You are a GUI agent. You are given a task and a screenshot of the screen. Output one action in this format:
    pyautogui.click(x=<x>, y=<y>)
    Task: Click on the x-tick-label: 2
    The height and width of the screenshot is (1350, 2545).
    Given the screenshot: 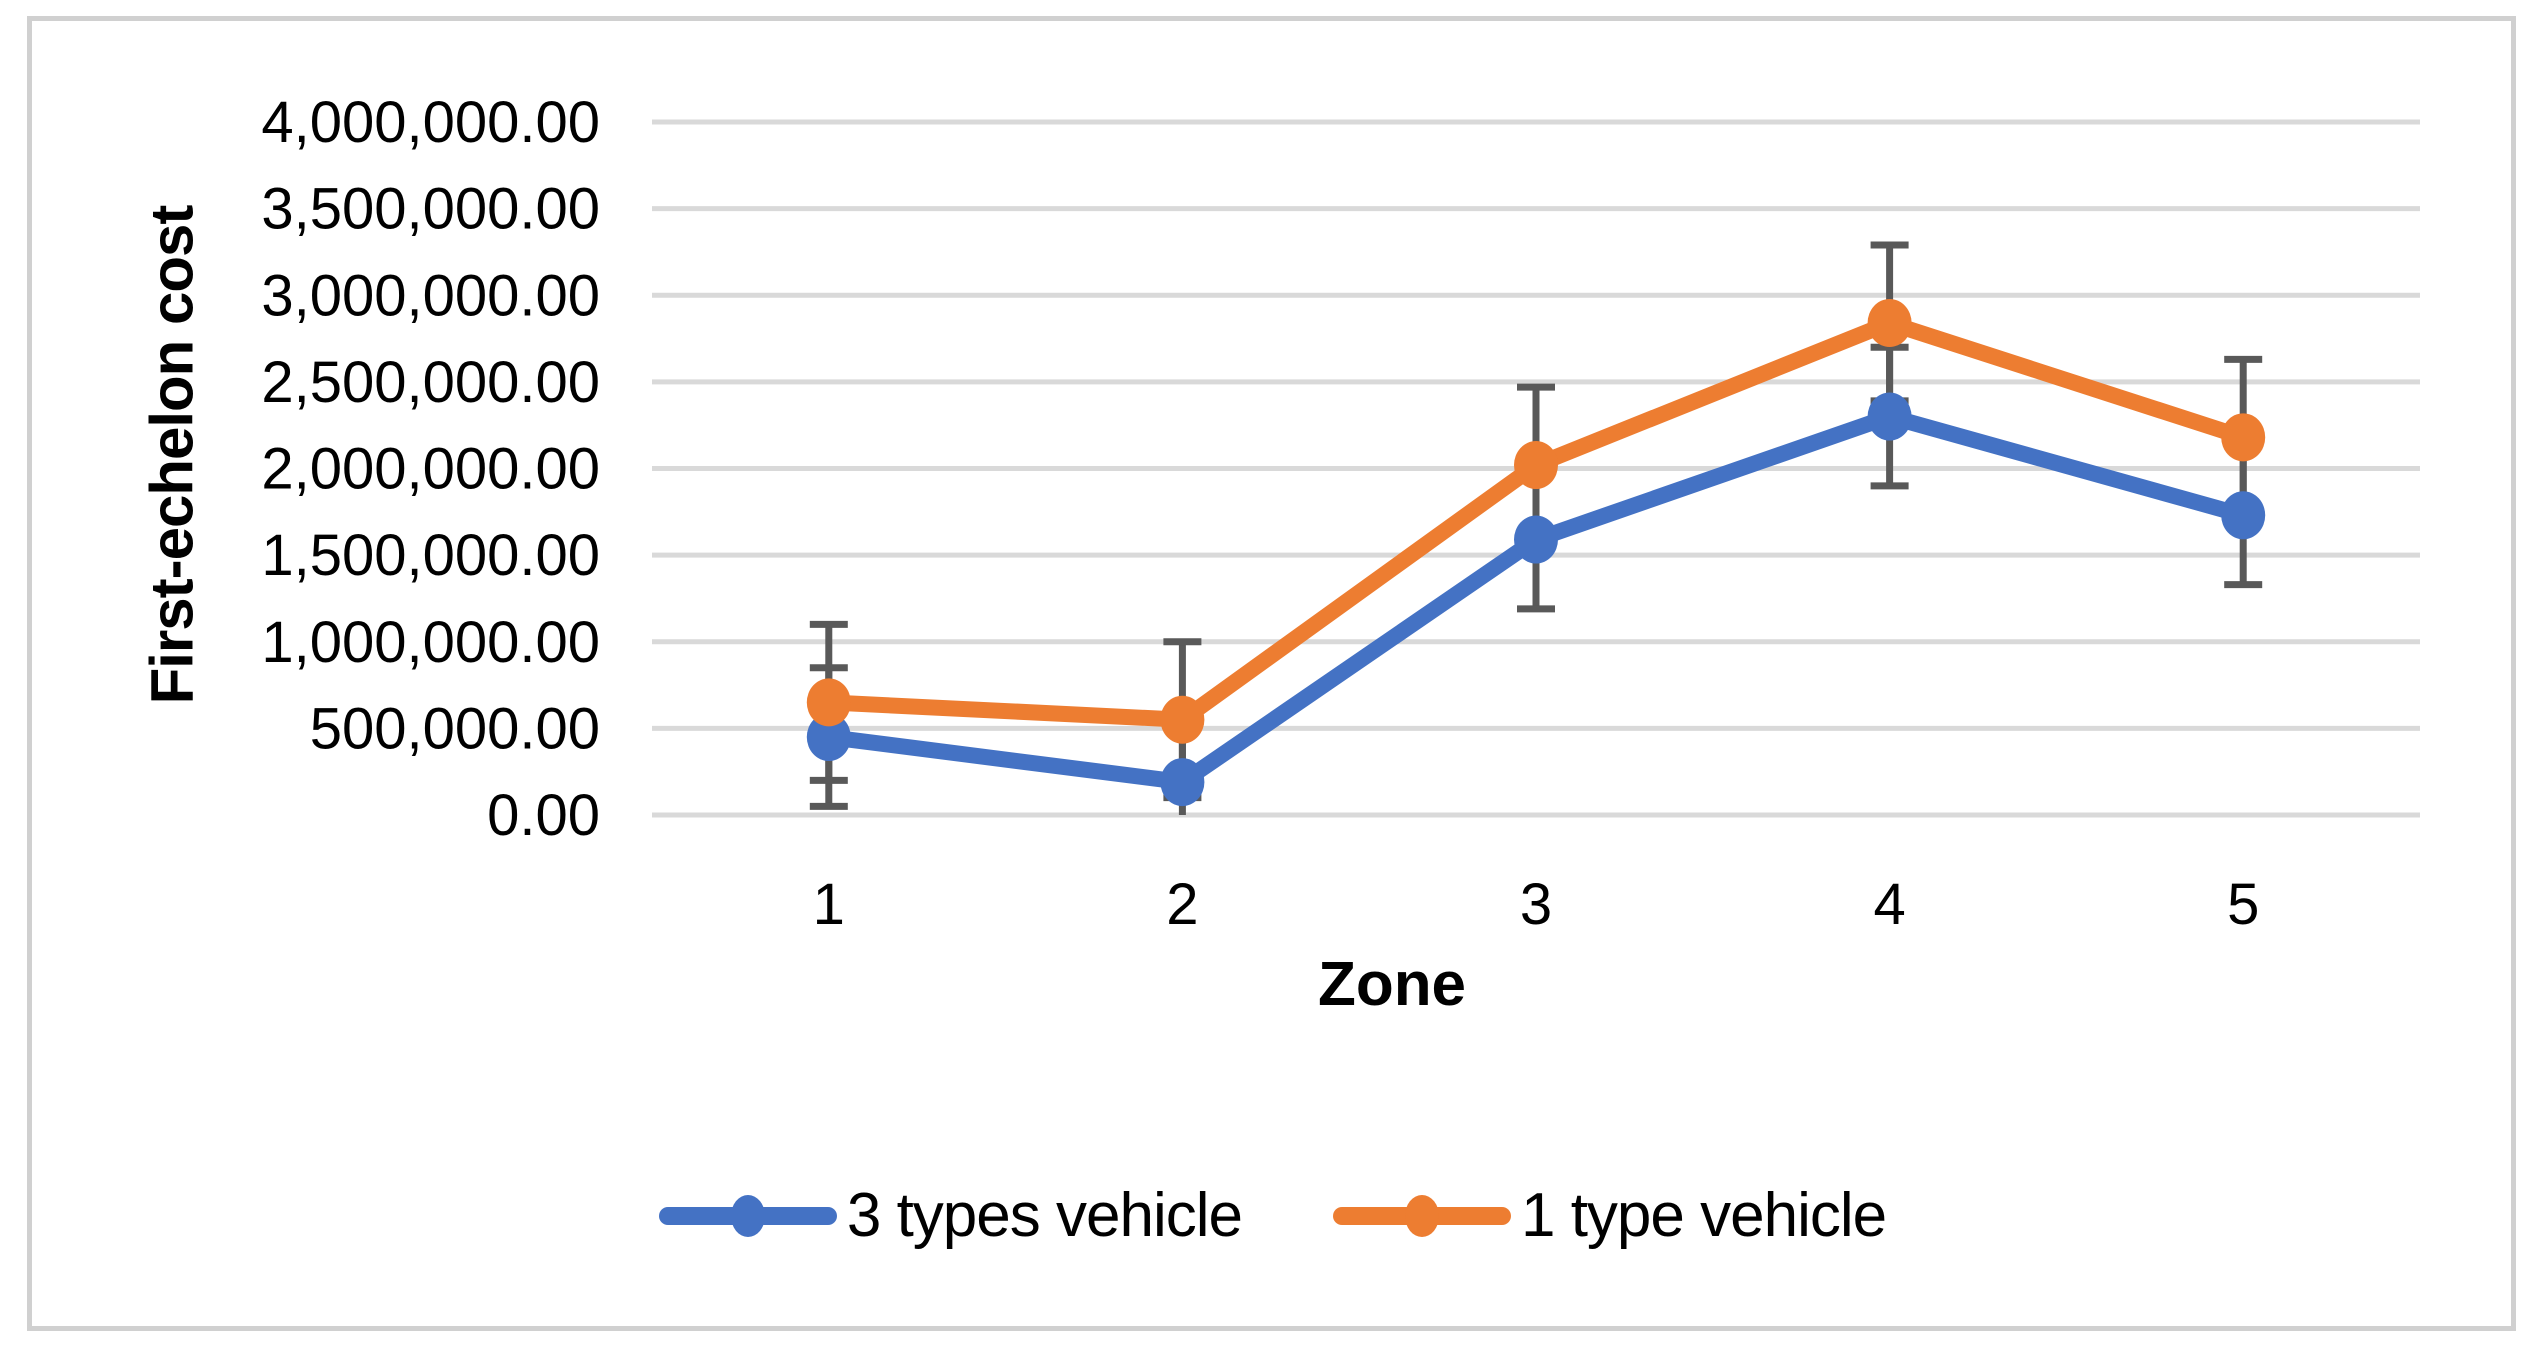 What is the action you would take?
    pyautogui.click(x=1182, y=904)
    